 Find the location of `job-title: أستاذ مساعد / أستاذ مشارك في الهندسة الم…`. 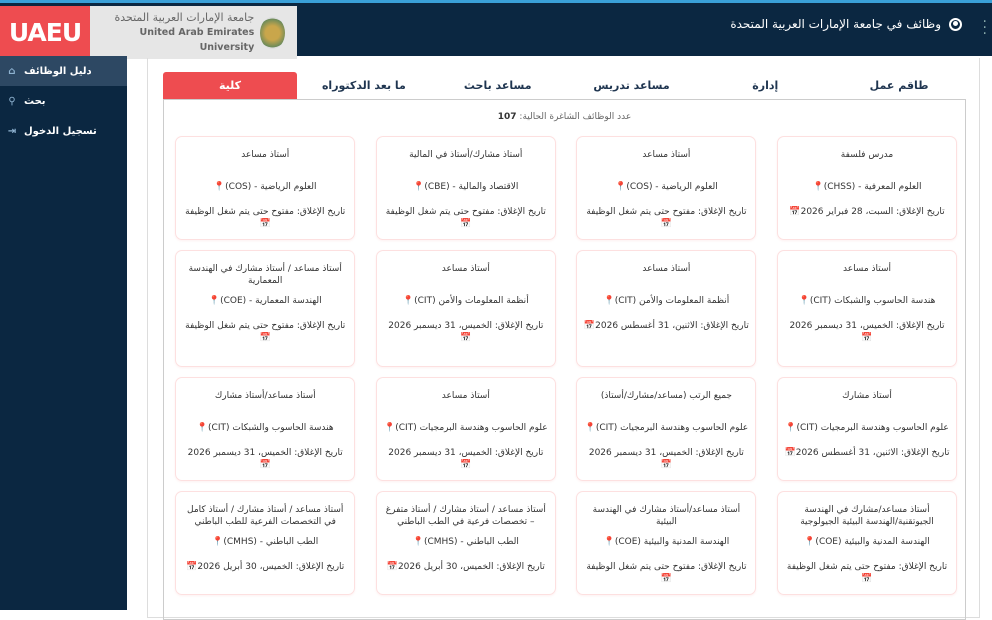

job-title: أستاذ مساعد / أستاذ مشارك في الهندسة الم… is located at coordinates (265, 275).